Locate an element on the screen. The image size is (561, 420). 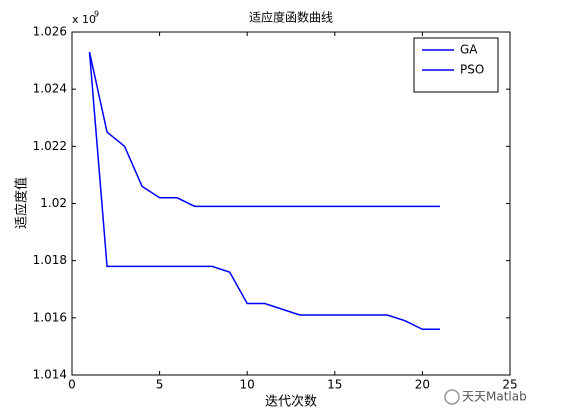
y-tick-label: 1.02 is located at coordinates (53, 203).